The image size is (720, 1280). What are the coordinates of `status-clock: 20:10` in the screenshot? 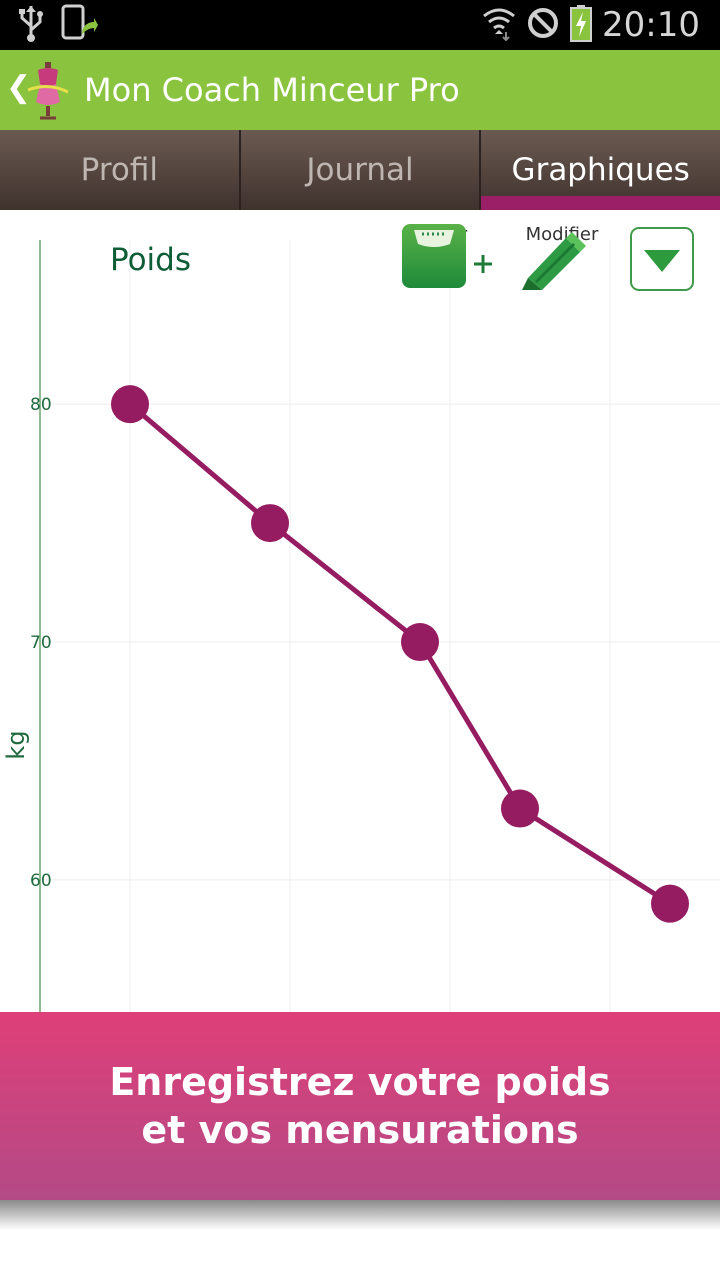 It's located at (651, 25).